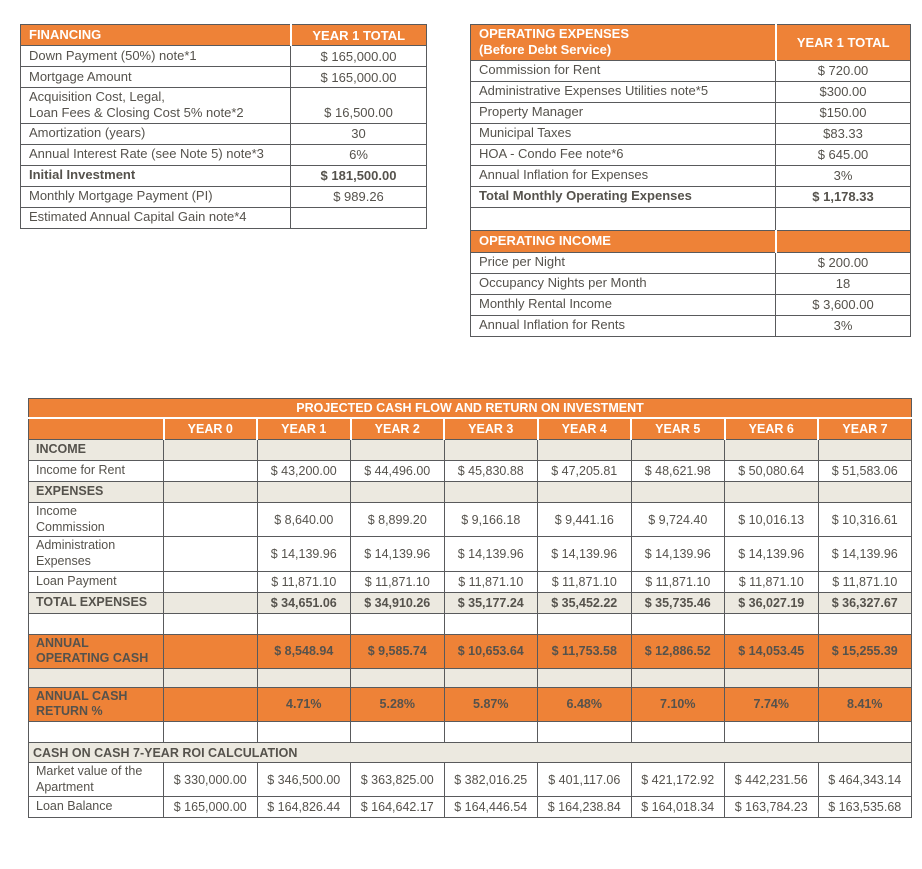 This screenshot has width=922, height=869. Describe the element at coordinates (303, 704) in the screenshot. I see `cell-value: 4.71%` at that location.